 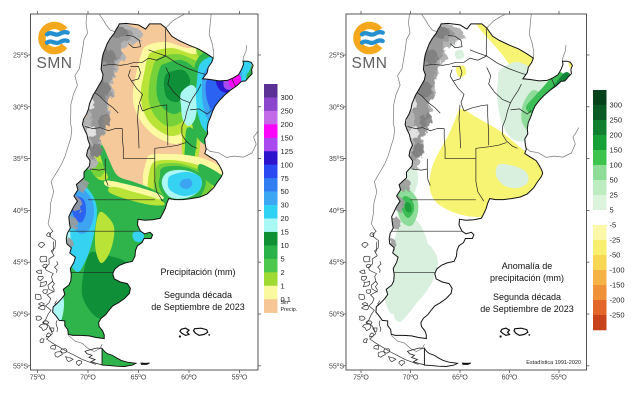 I want to click on svg-text: 1, so click(x=283, y=285).